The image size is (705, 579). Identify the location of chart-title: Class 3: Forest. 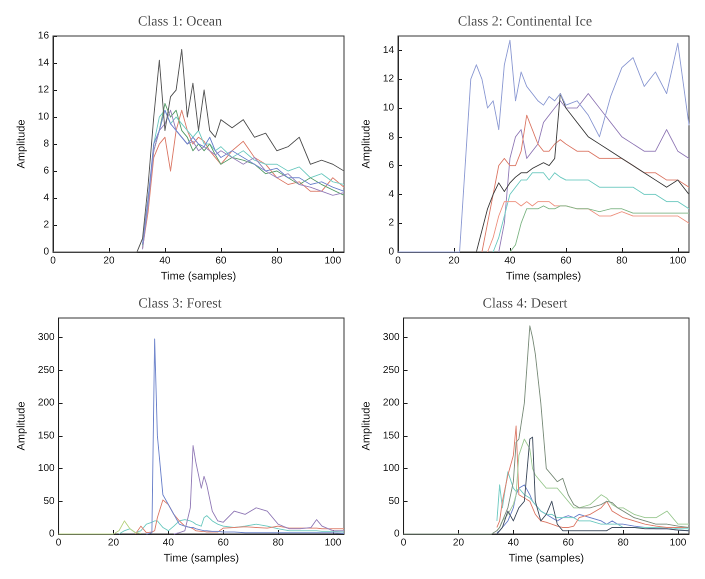
(180, 304).